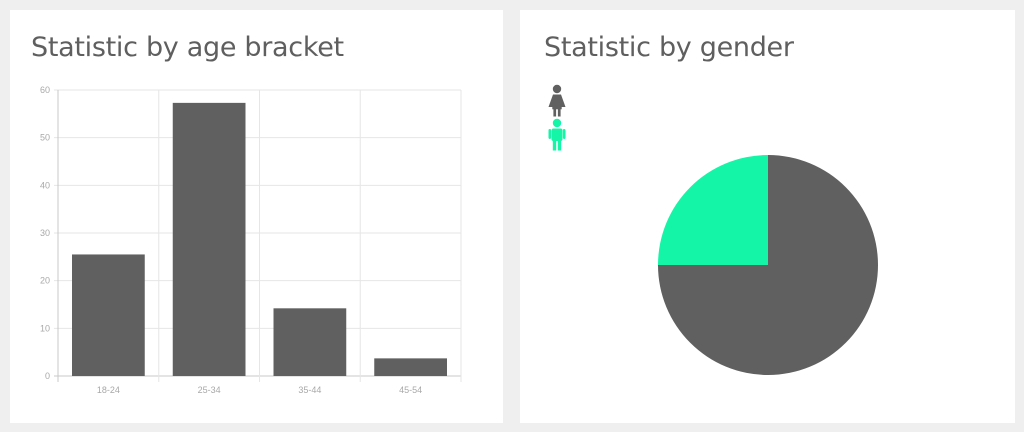  Describe the element at coordinates (45, 233) in the screenshot. I see `y-tick-label: 30` at that location.